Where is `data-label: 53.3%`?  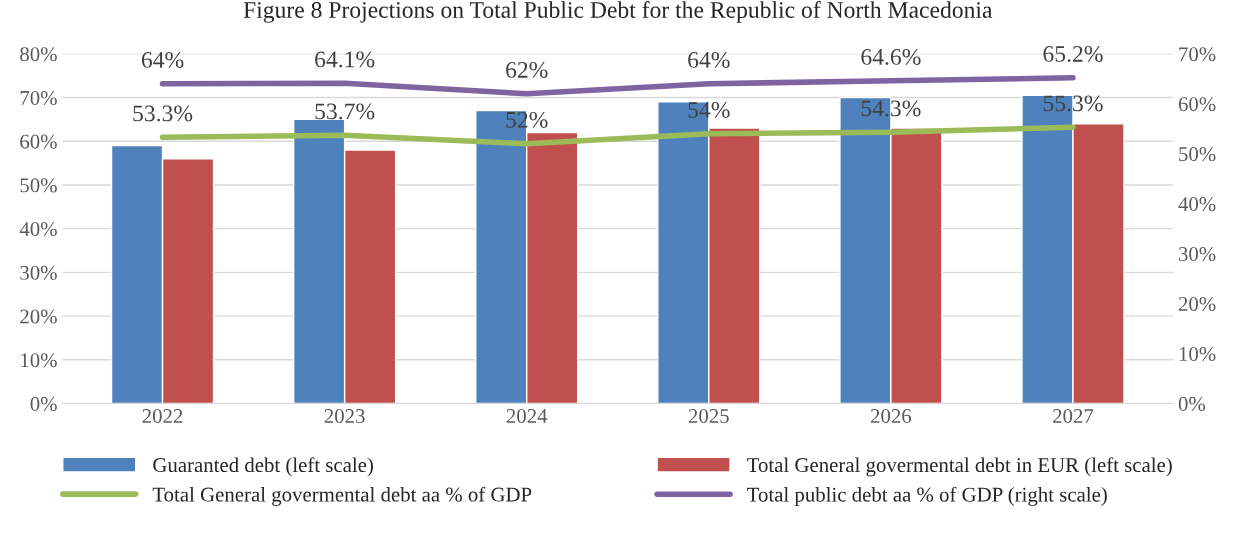
data-label: 53.3% is located at coordinates (163, 113).